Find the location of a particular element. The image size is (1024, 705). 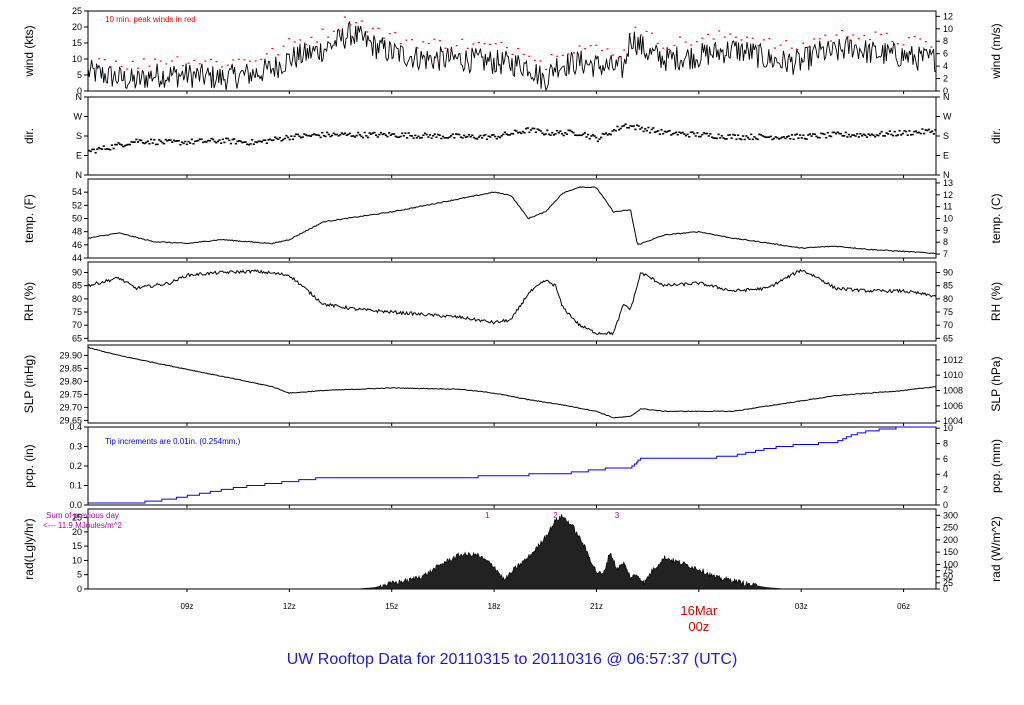

series-line-rh is located at coordinates (512, 302).